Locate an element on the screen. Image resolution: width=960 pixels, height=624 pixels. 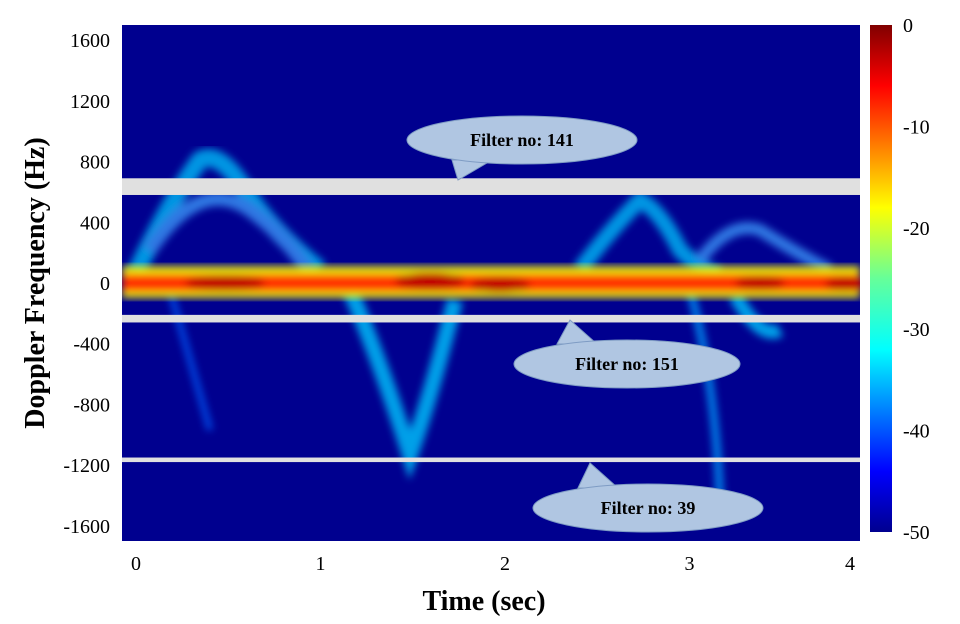
colorbar-tick-label: -10 is located at coordinates (916, 127).